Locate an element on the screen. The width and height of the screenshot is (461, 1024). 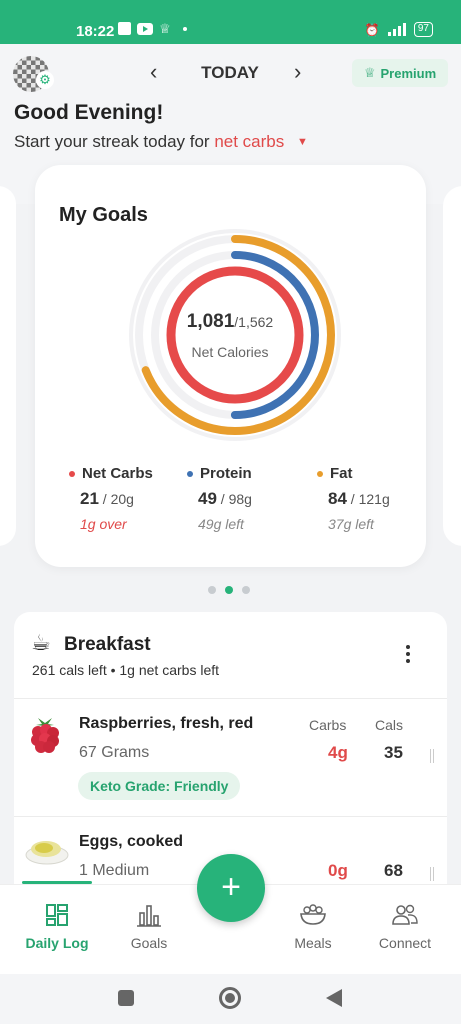
ring-net-carbs is located at coordinates (235, 335).